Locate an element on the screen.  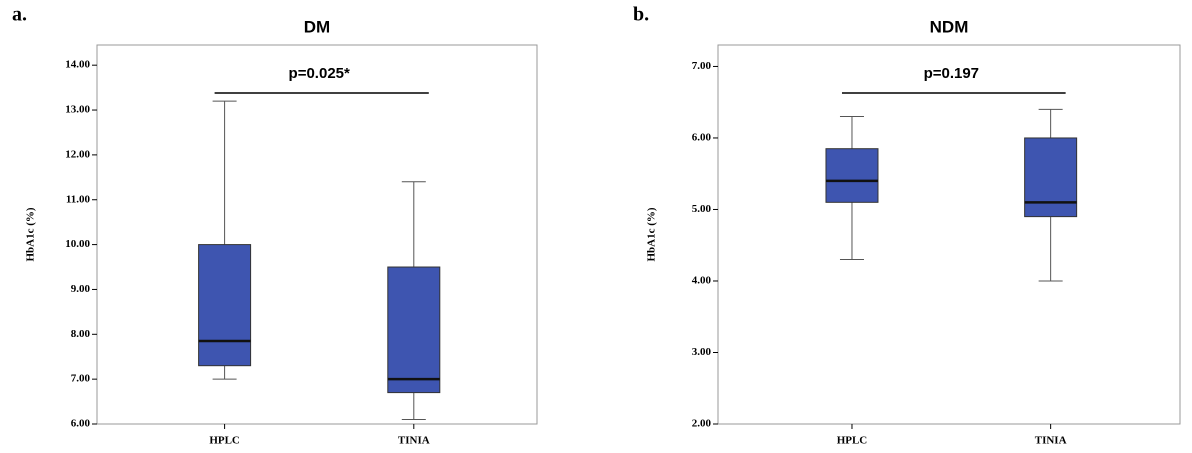
chart-title: DM is located at coordinates (317, 26).